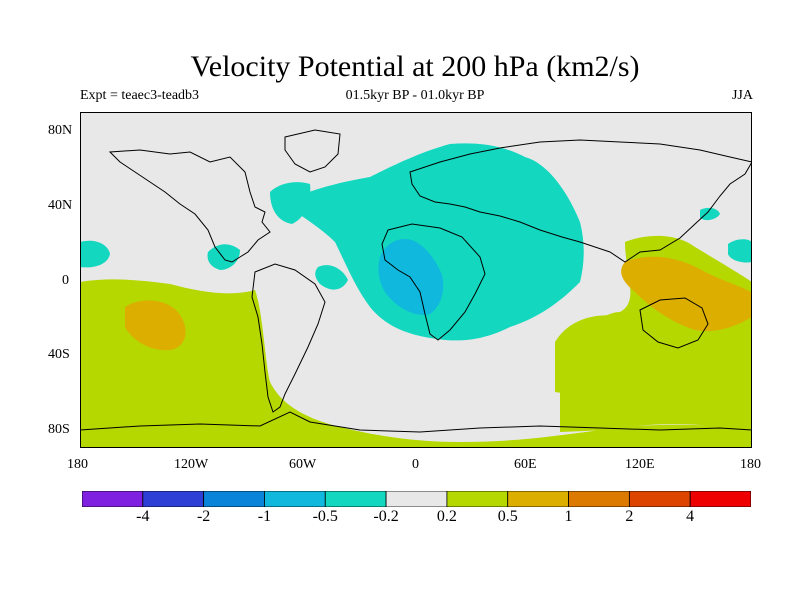 The width and height of the screenshot is (800, 600). Describe the element at coordinates (59, 354) in the screenshot. I see `lat-label-40s: 40S` at that location.